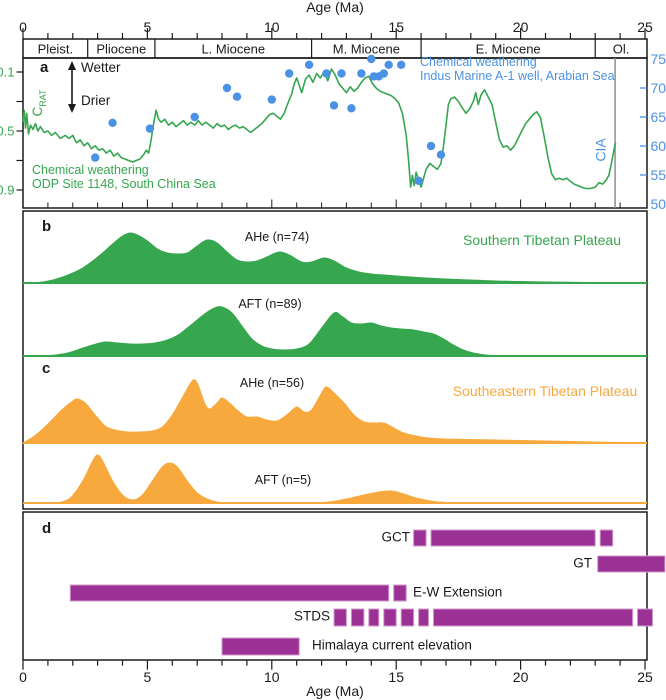 The width and height of the screenshot is (666, 700). What do you see at coordinates (621, 49) in the screenshot?
I see `epoch-label: Ol.` at bounding box center [621, 49].